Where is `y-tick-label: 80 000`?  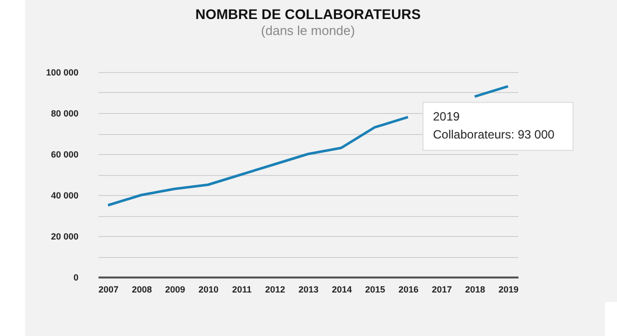 y-tick-label: 80 000 is located at coordinates (64, 113).